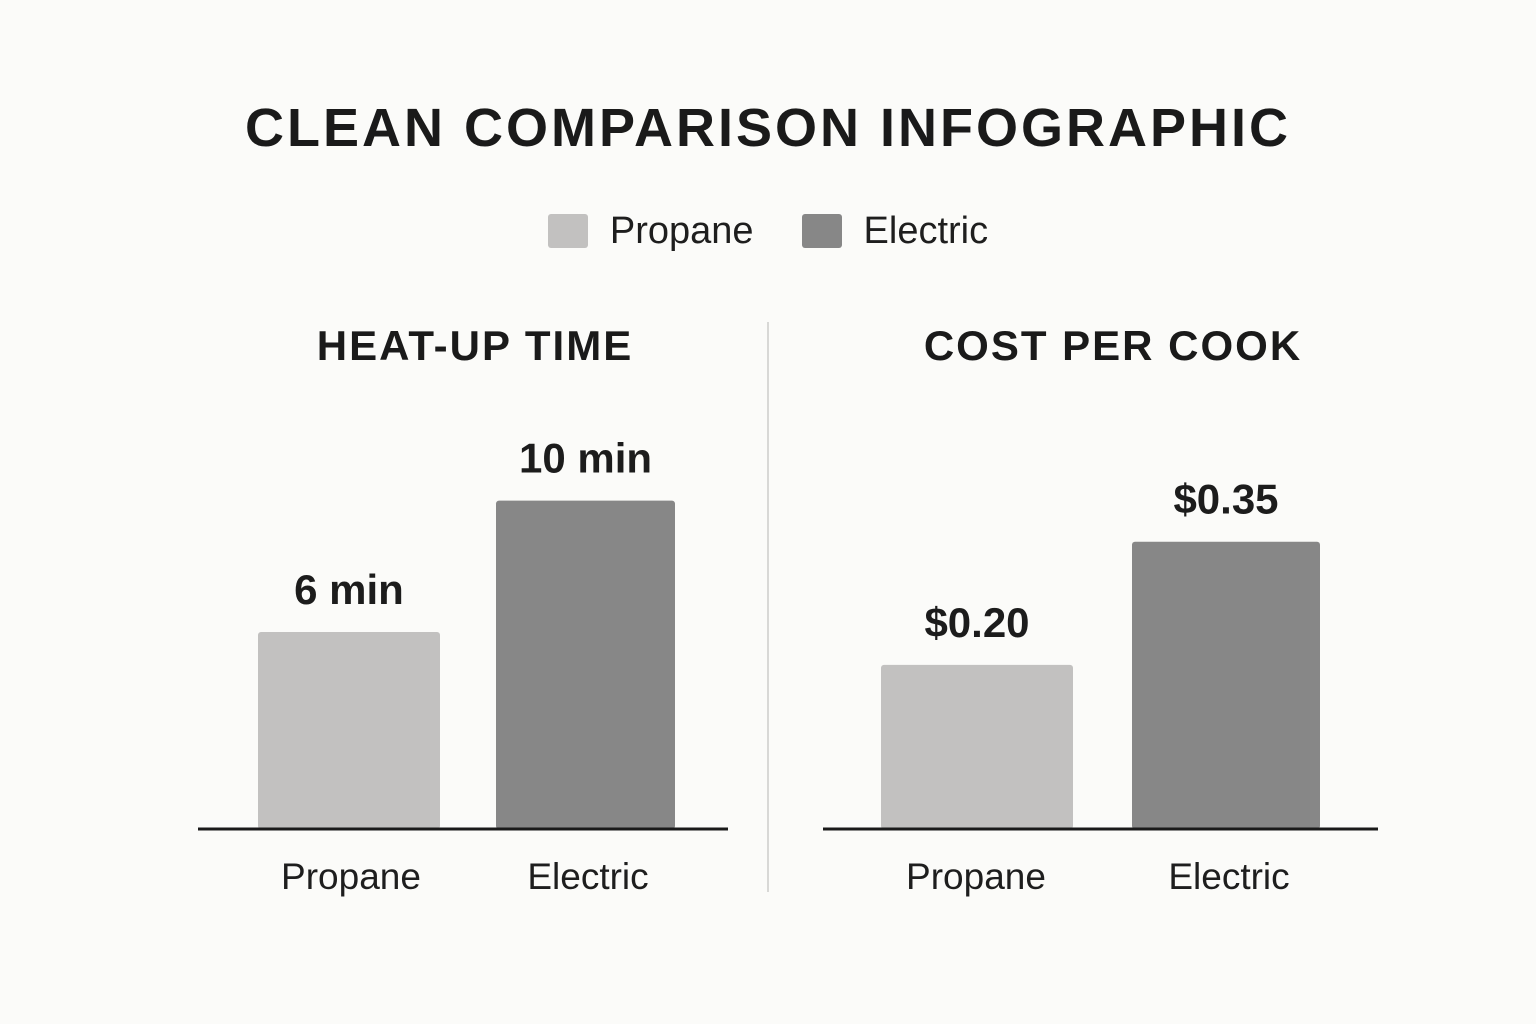  Describe the element at coordinates (768, 231) in the screenshot. I see `legend: Propane Electric` at that location.